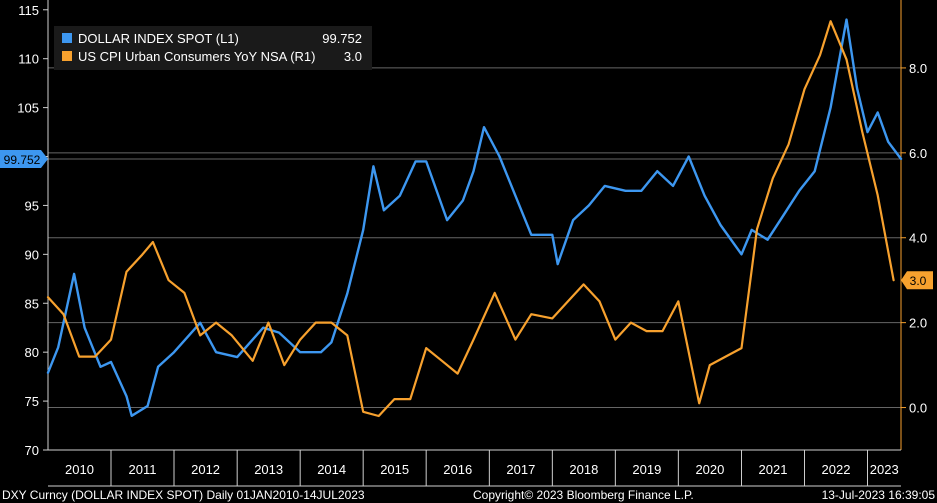  What do you see at coordinates (143, 469) in the screenshot?
I see `x-tick-label: 2011` at bounding box center [143, 469].